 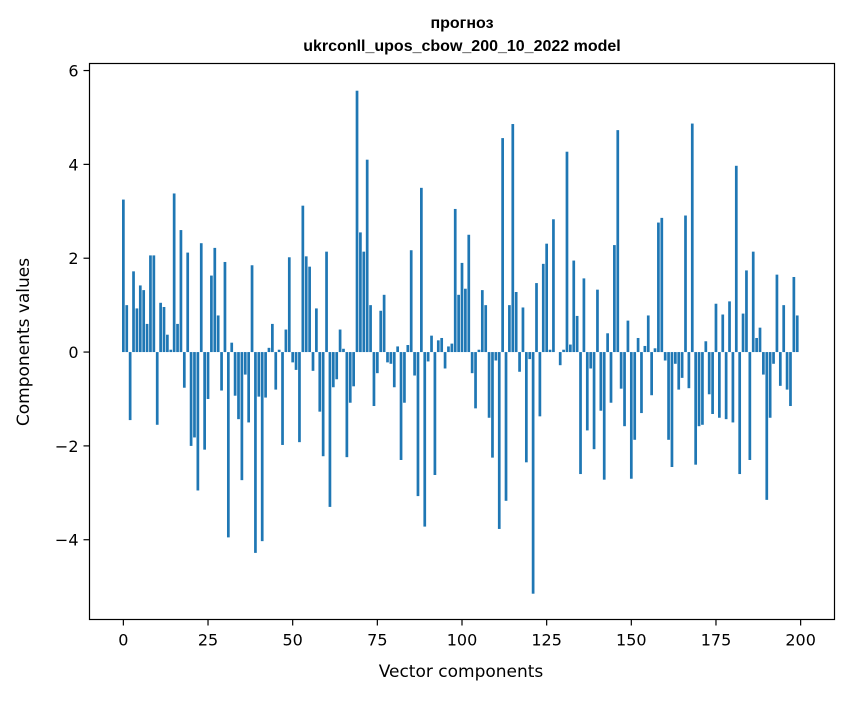 What do you see at coordinates (208, 640) in the screenshot?
I see `x-tick-label: 25` at bounding box center [208, 640].